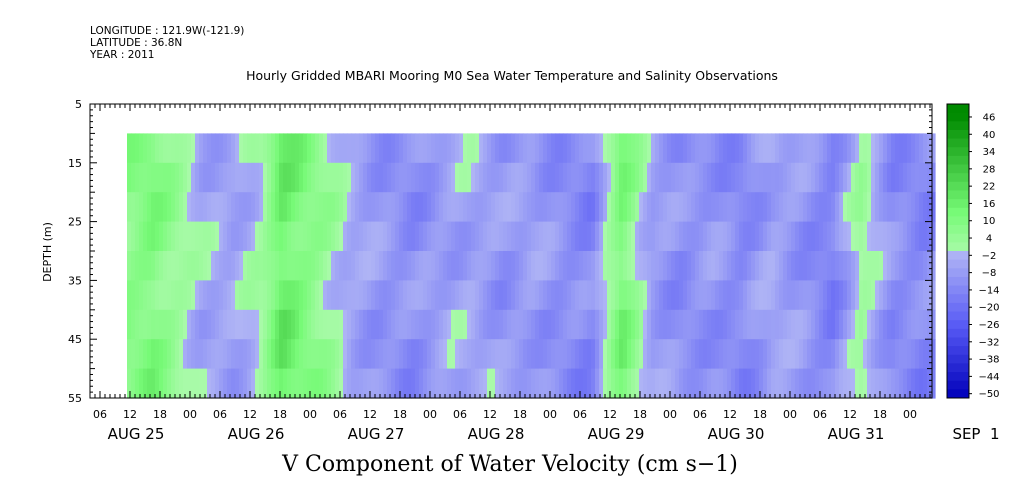 Image resolution: width=1009 pixels, height=504 pixels. I want to click on colorbar-tick-label: −26, so click(988, 325).